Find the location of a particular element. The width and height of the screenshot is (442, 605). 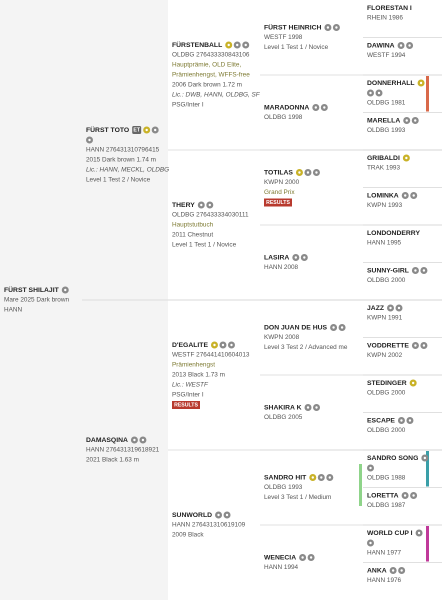

info-line: OLDBG 276433330843106 is located at coordinates (211, 55).